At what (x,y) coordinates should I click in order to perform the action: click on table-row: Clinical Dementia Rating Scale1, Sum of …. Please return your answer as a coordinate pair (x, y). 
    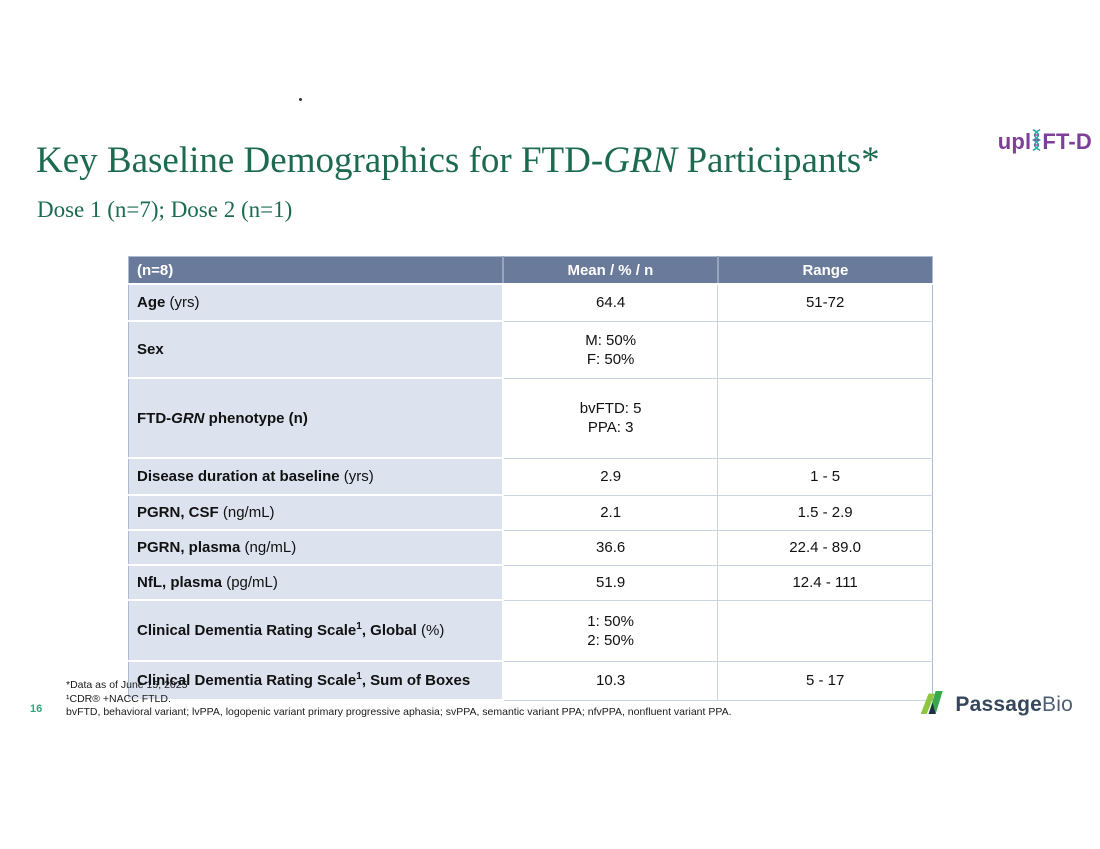
    Looking at the image, I should click on (530, 681).